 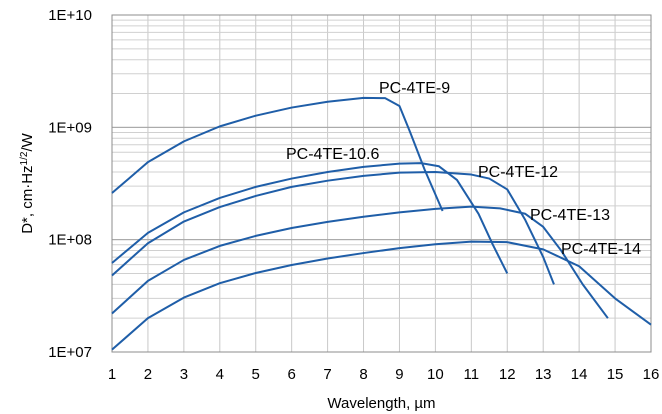 What do you see at coordinates (184, 374) in the screenshot?
I see `x-tick-label: 3` at bounding box center [184, 374].